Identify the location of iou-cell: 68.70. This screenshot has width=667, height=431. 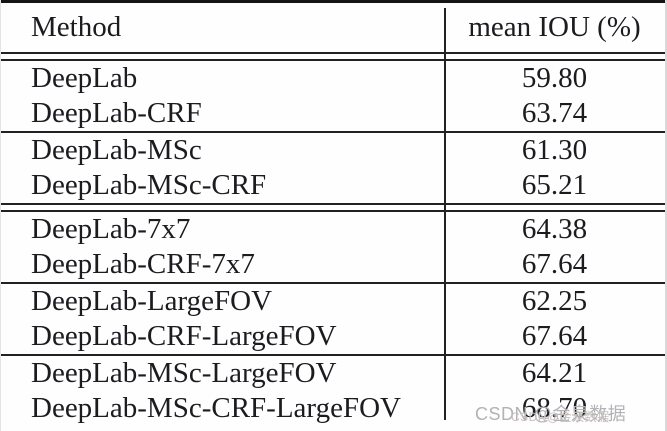
(554, 408).